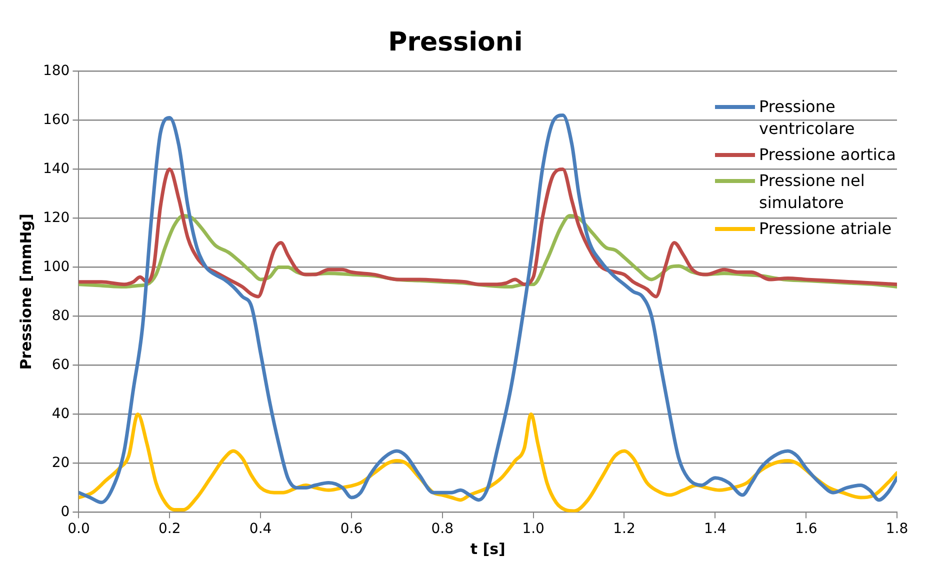  What do you see at coordinates (351, 529) in the screenshot?
I see `x-tick-label: 0.6` at bounding box center [351, 529].